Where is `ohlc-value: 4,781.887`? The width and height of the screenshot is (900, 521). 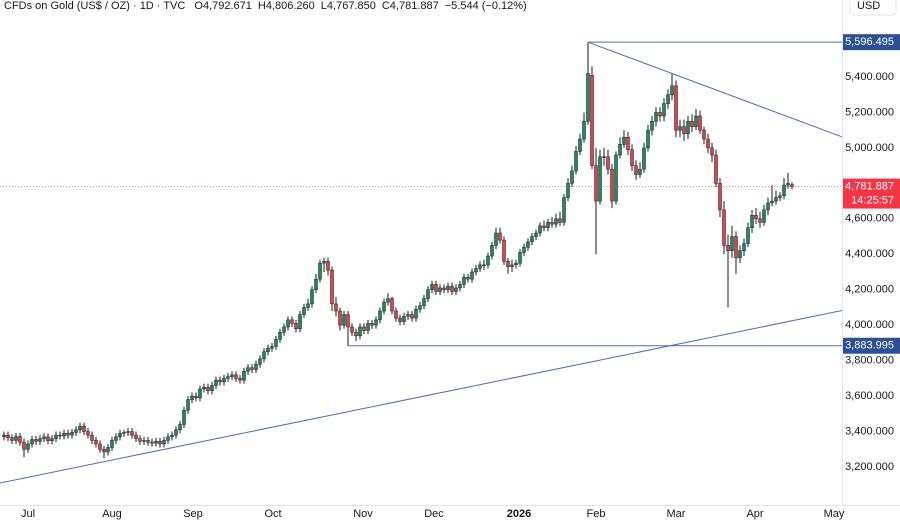 ohlc-value: 4,781.887 is located at coordinates (414, 6).